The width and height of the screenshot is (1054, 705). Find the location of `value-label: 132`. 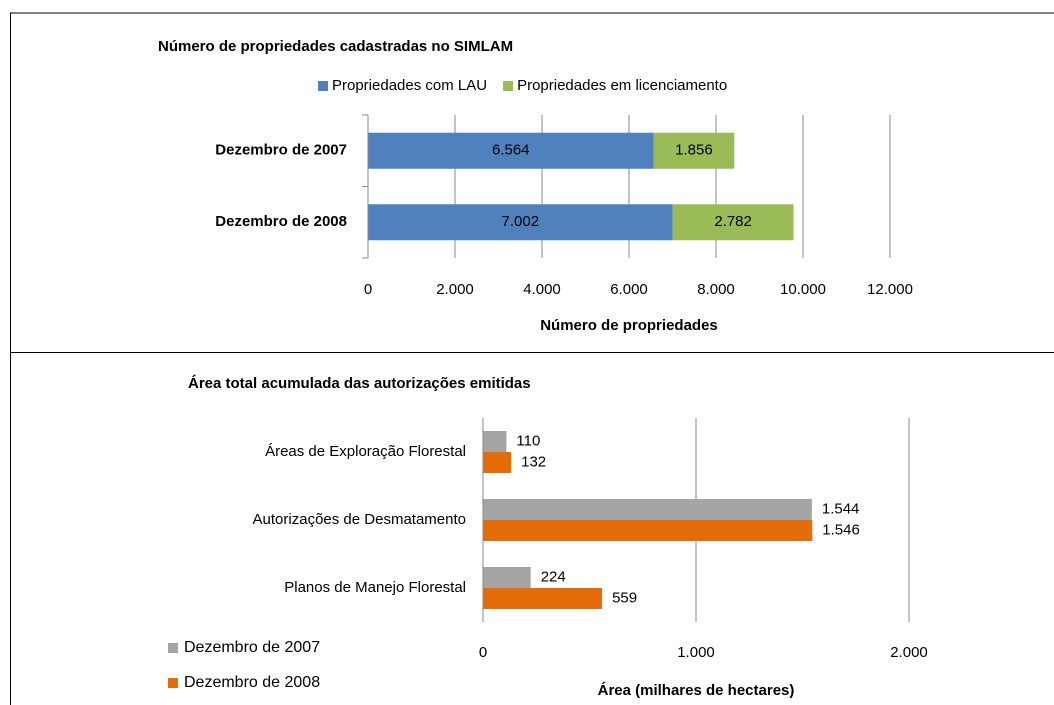

value-label: 132 is located at coordinates (533, 461).